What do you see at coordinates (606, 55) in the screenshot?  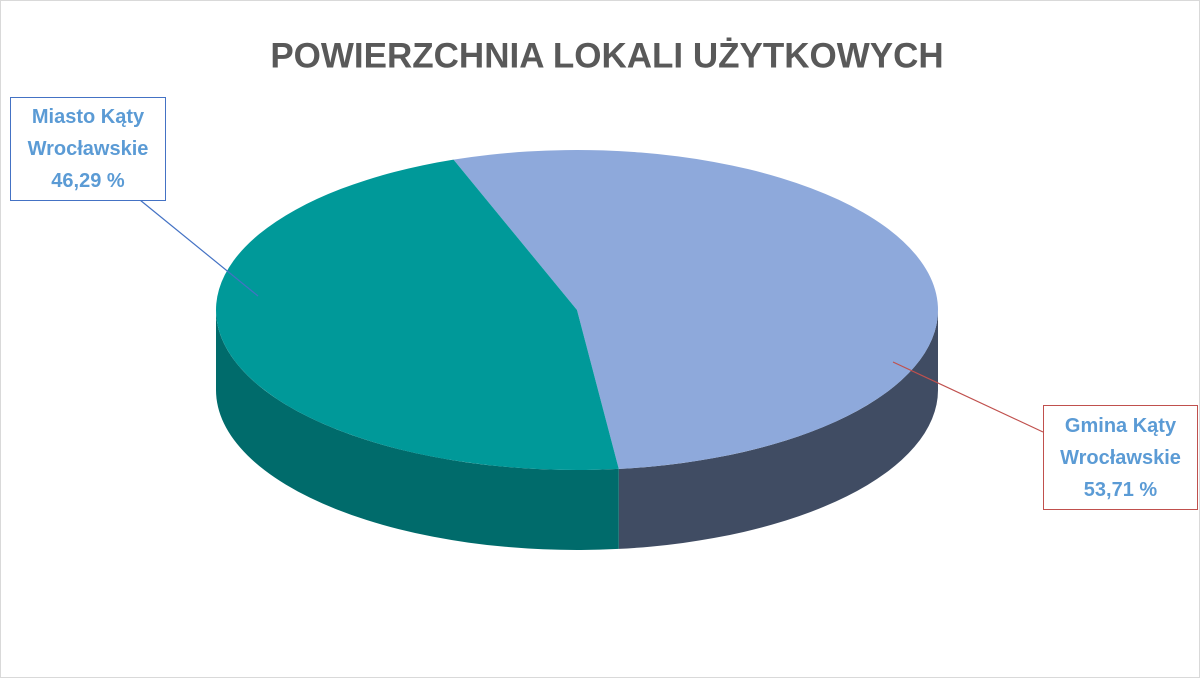 I see `chart-title: POWIERZCHNIA LOKALI UŻYTKOWYCH` at bounding box center [606, 55].